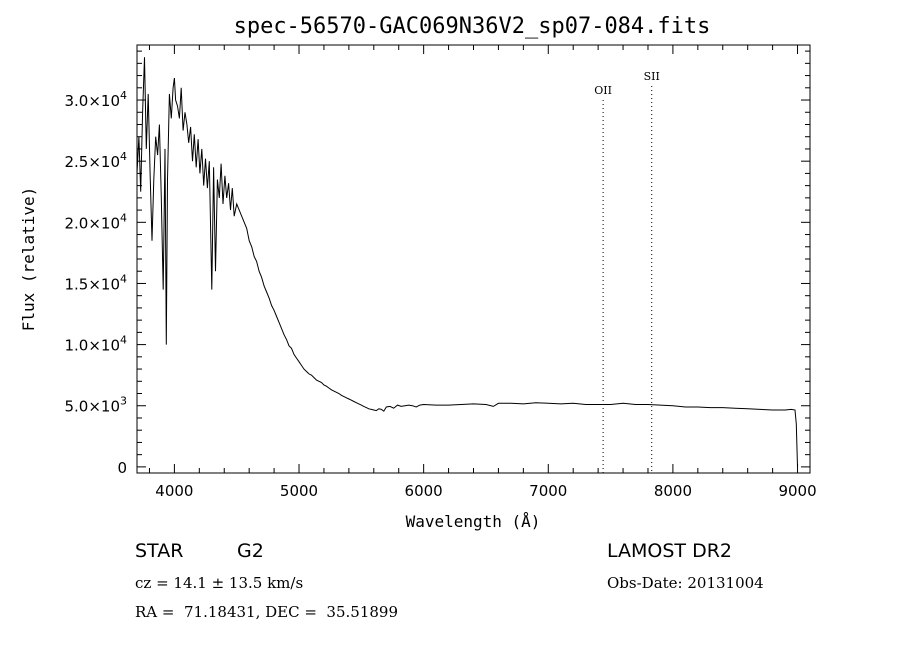  What do you see at coordinates (219, 583) in the screenshot?
I see `redshift-velocity: cz = 14.1 ± 13.5 km/s` at bounding box center [219, 583].